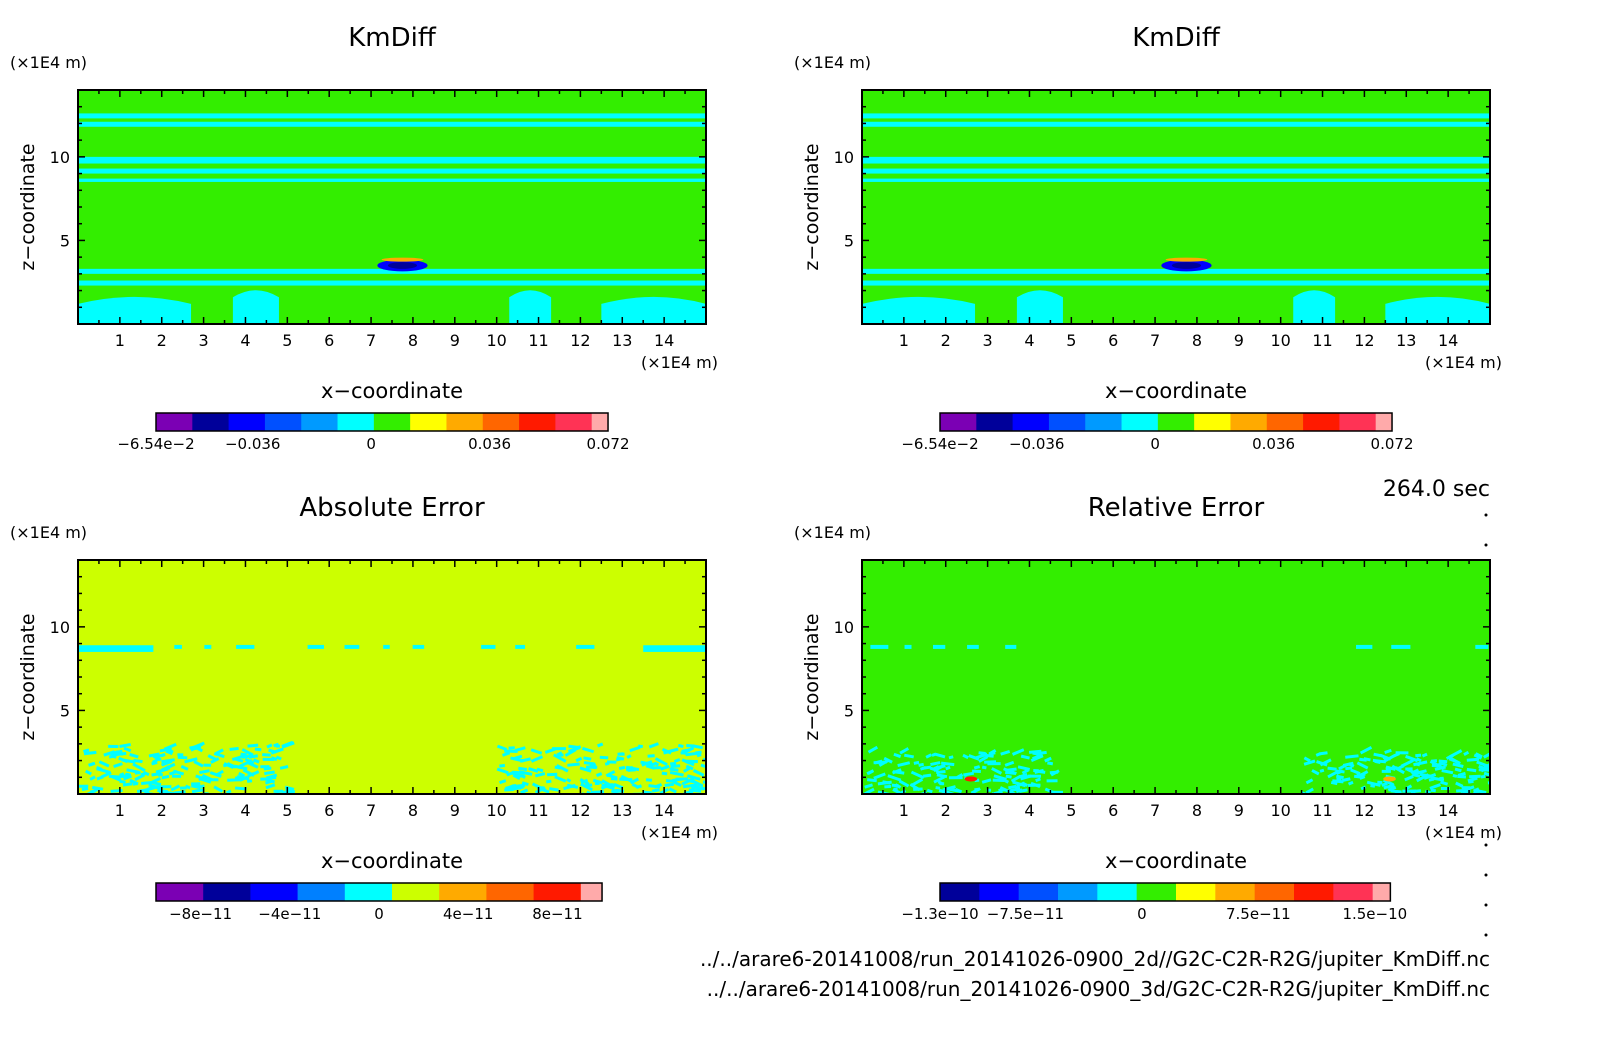 The image size is (1604, 1054). What do you see at coordinates (1029, 340) in the screenshot?
I see `x-tick-label: 4` at bounding box center [1029, 340].